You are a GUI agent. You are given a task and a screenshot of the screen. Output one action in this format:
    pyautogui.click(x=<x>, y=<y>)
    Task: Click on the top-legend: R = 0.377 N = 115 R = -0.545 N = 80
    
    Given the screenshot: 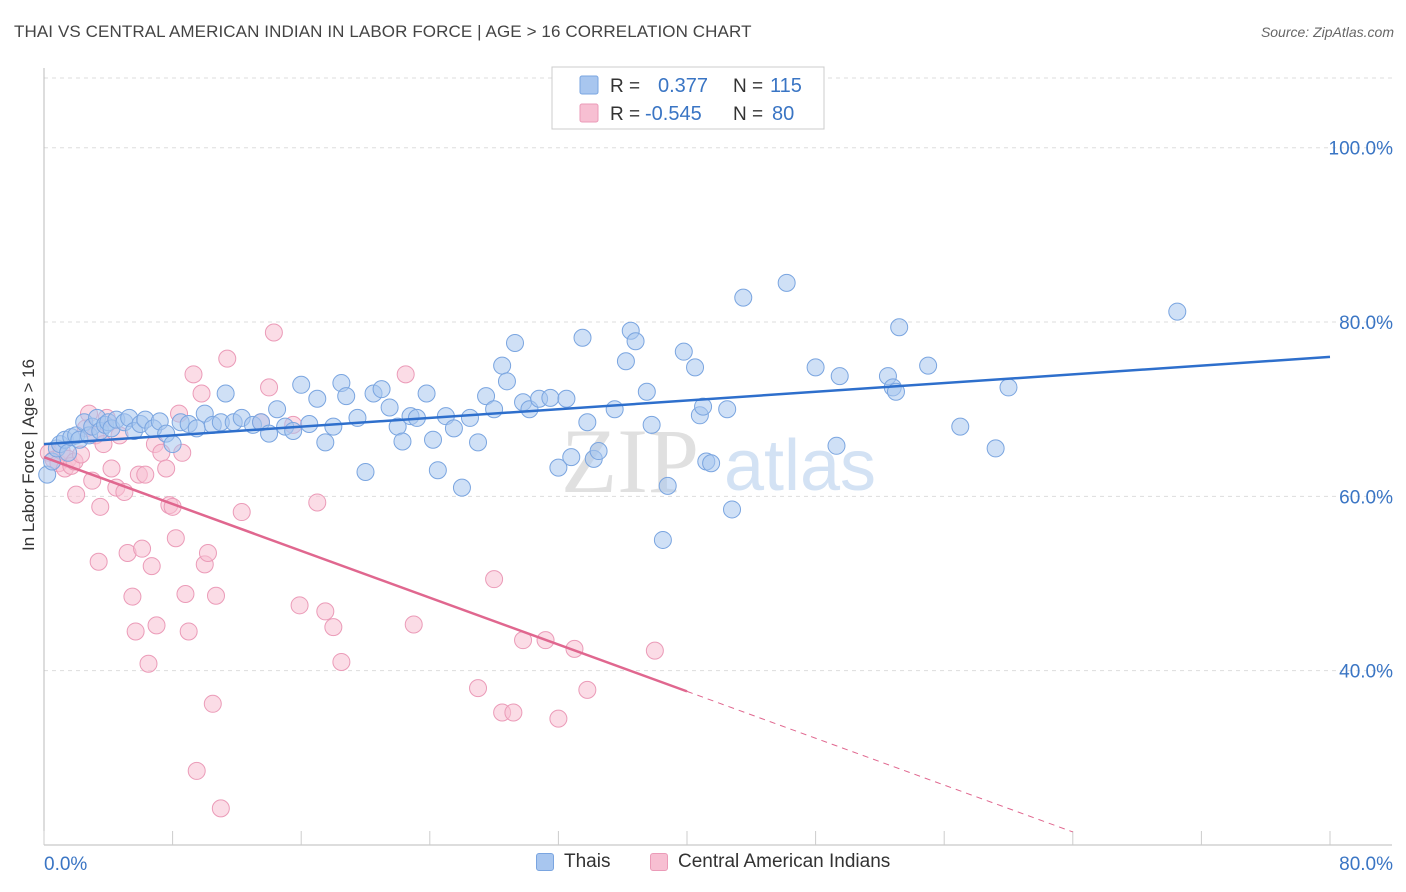 What is the action you would take?
    pyautogui.click(x=688, y=98)
    